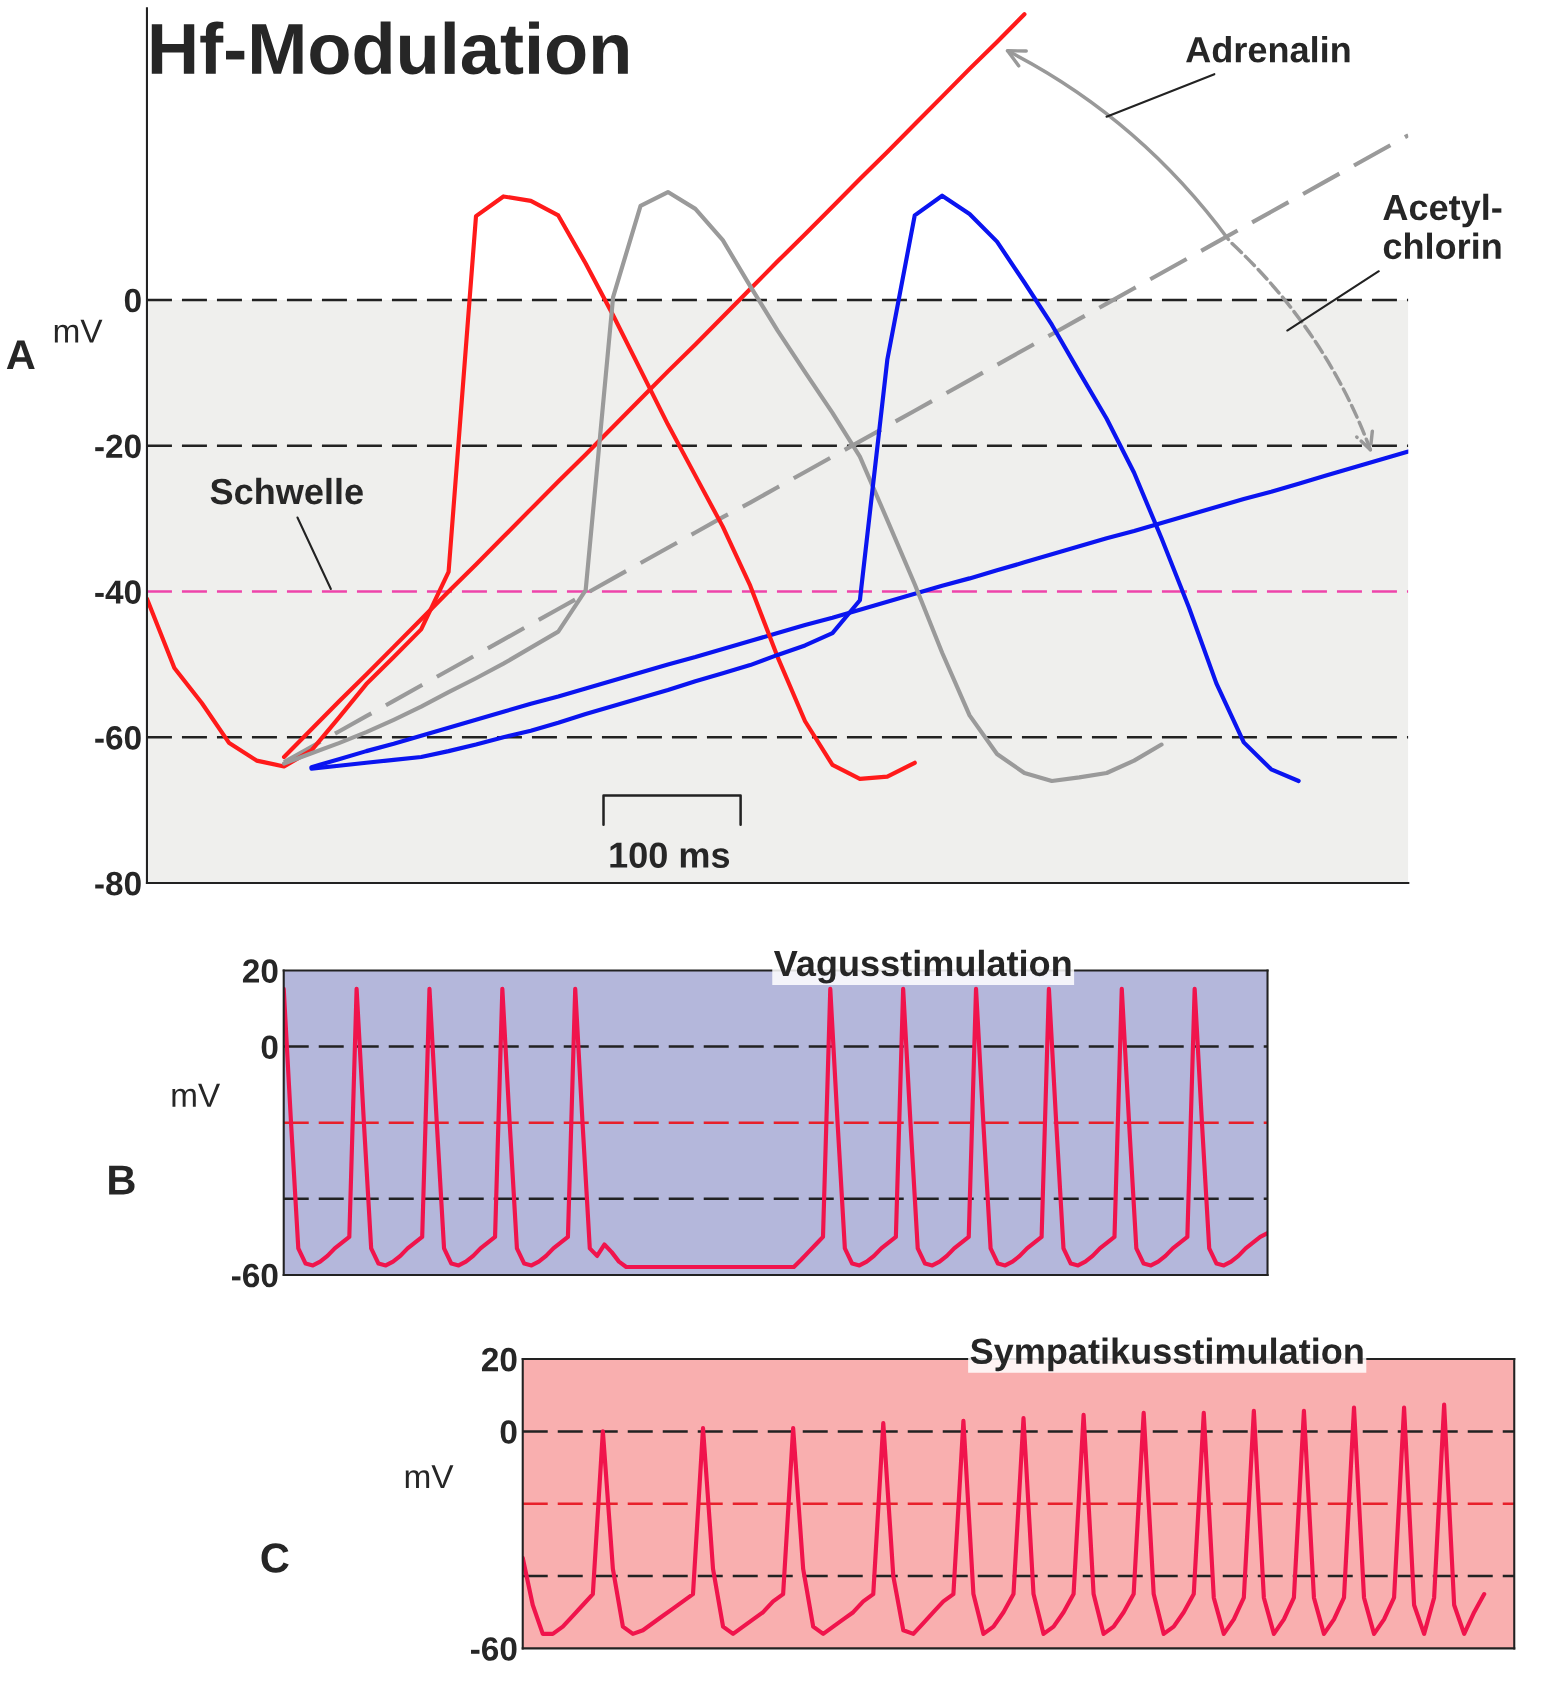 Image resolution: width=1542 pixels, height=1682 pixels. Describe the element at coordinates (286, 491) in the screenshot. I see `ref-line-label: Schwelle` at that location.